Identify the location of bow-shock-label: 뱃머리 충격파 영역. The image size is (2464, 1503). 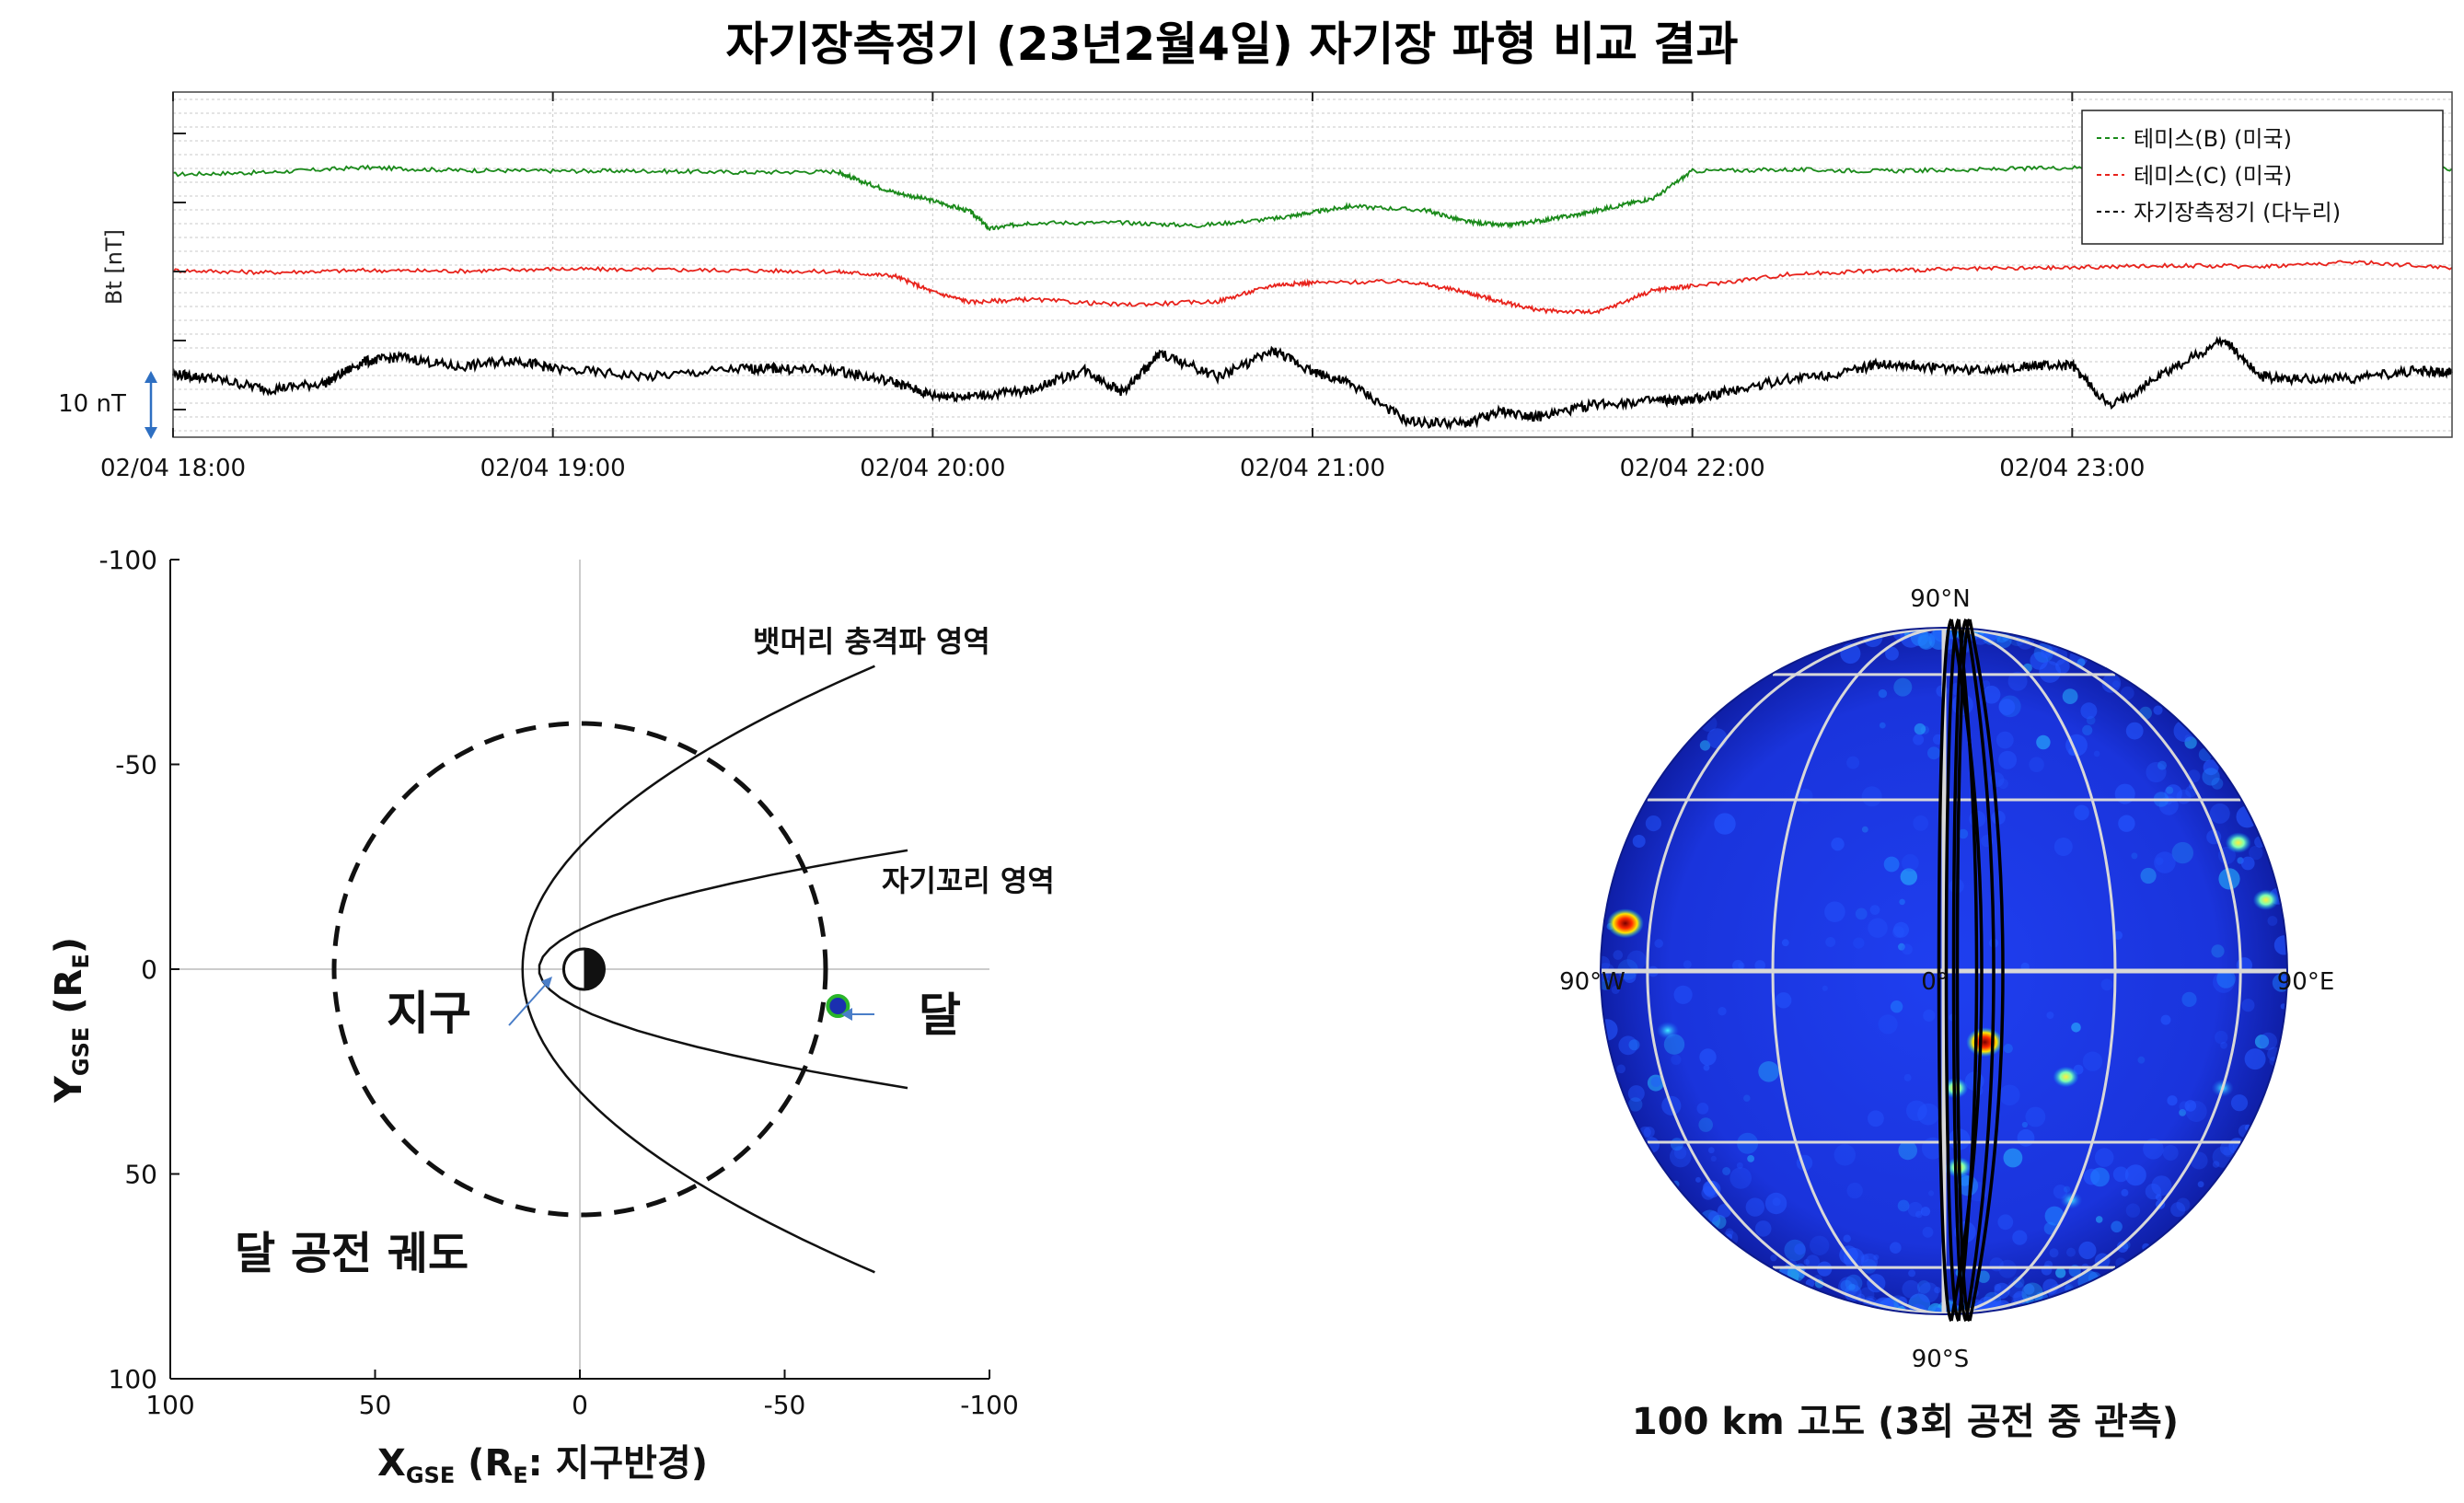
(872, 641).